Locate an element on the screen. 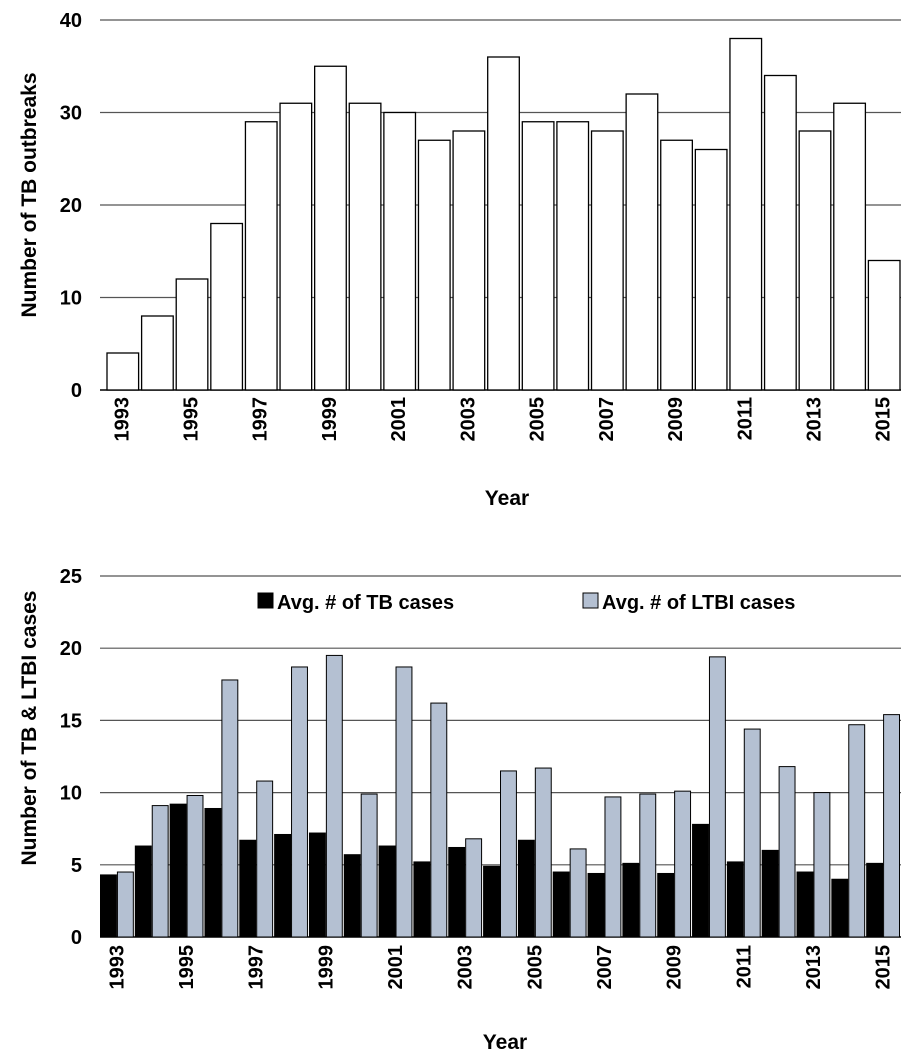  x-tick-label: 2015 is located at coordinates (884, 967).